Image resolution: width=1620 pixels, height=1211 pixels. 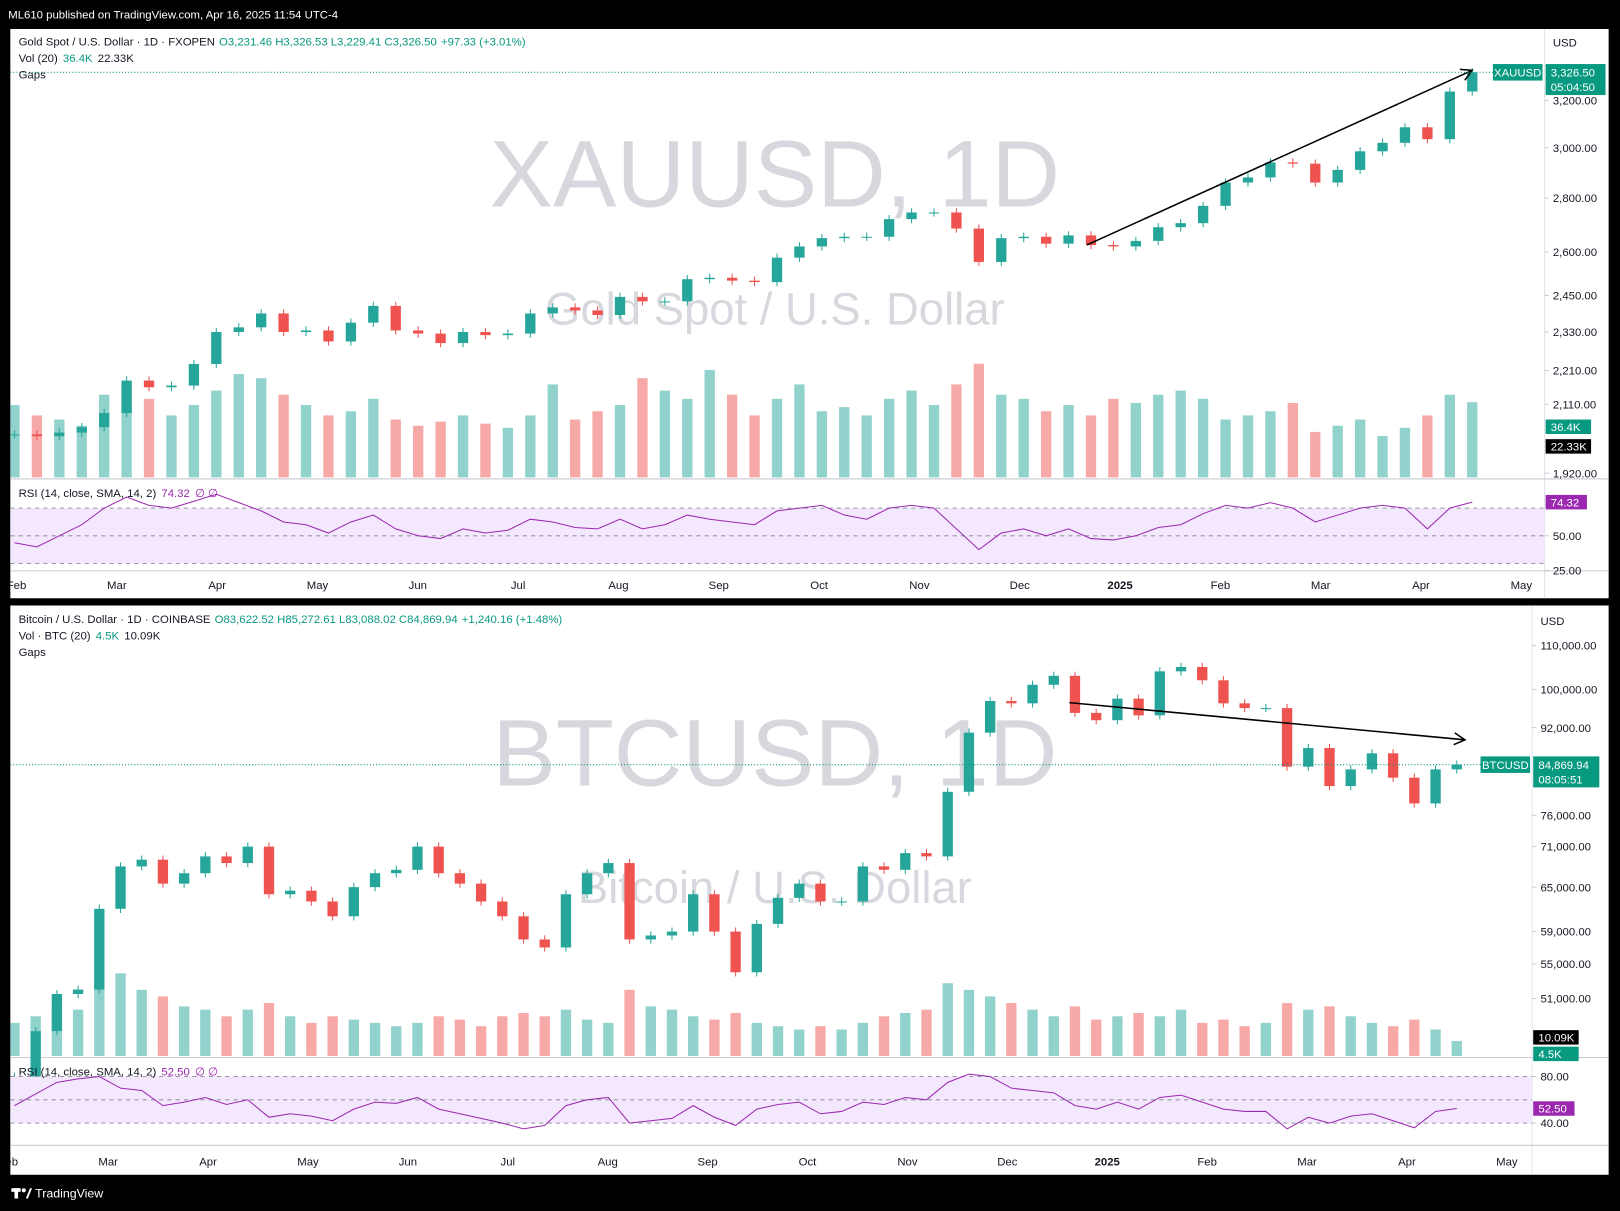 I want to click on rsi-line, so click(x=743, y=522).